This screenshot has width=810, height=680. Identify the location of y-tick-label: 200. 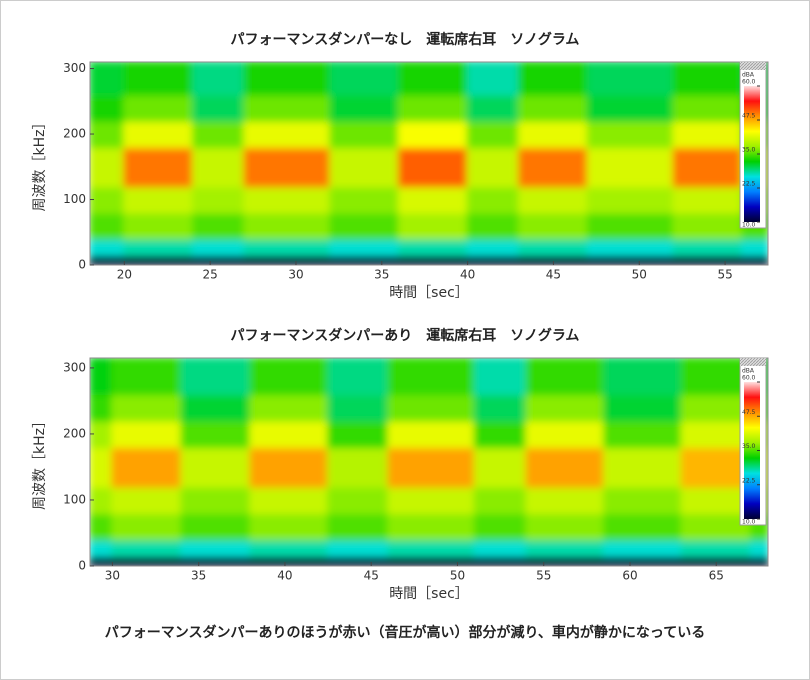
(74, 433).